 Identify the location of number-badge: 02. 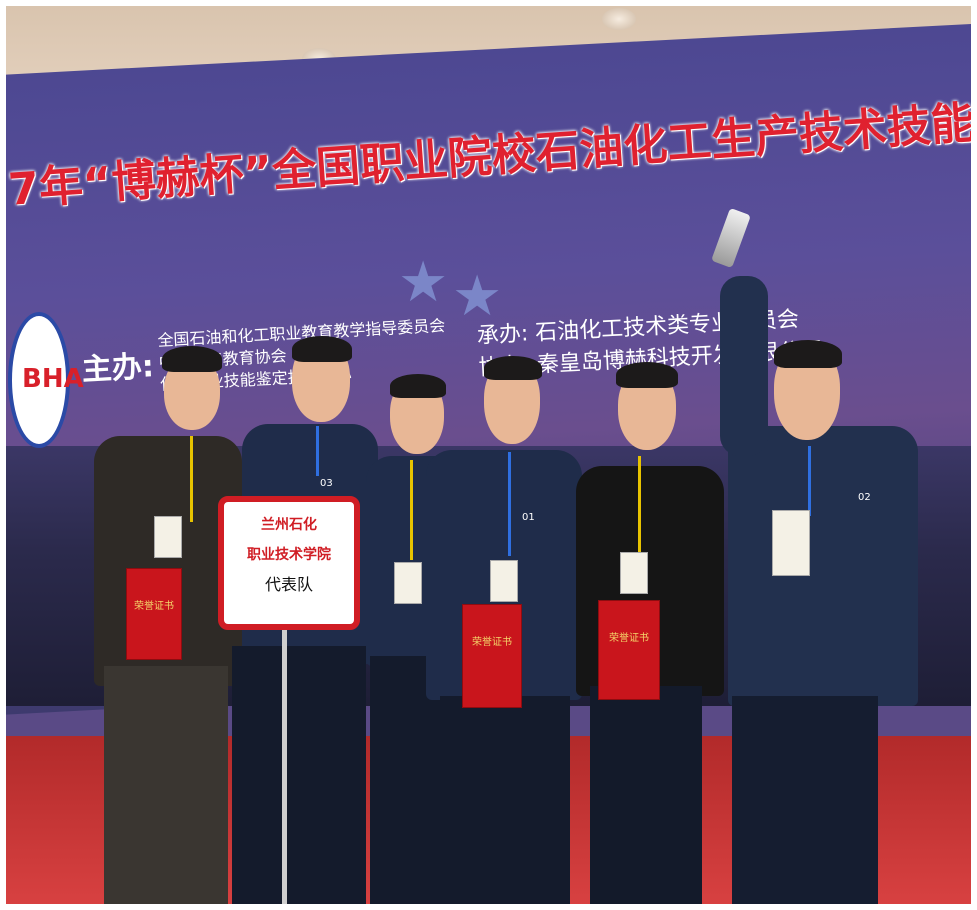
(864, 497).